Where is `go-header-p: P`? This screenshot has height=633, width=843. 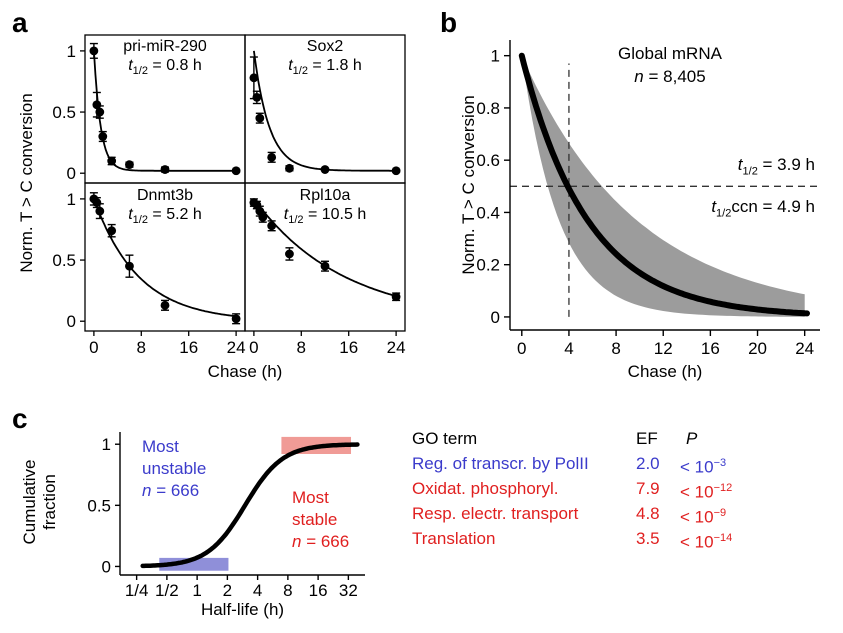 go-header-p: P is located at coordinates (692, 438).